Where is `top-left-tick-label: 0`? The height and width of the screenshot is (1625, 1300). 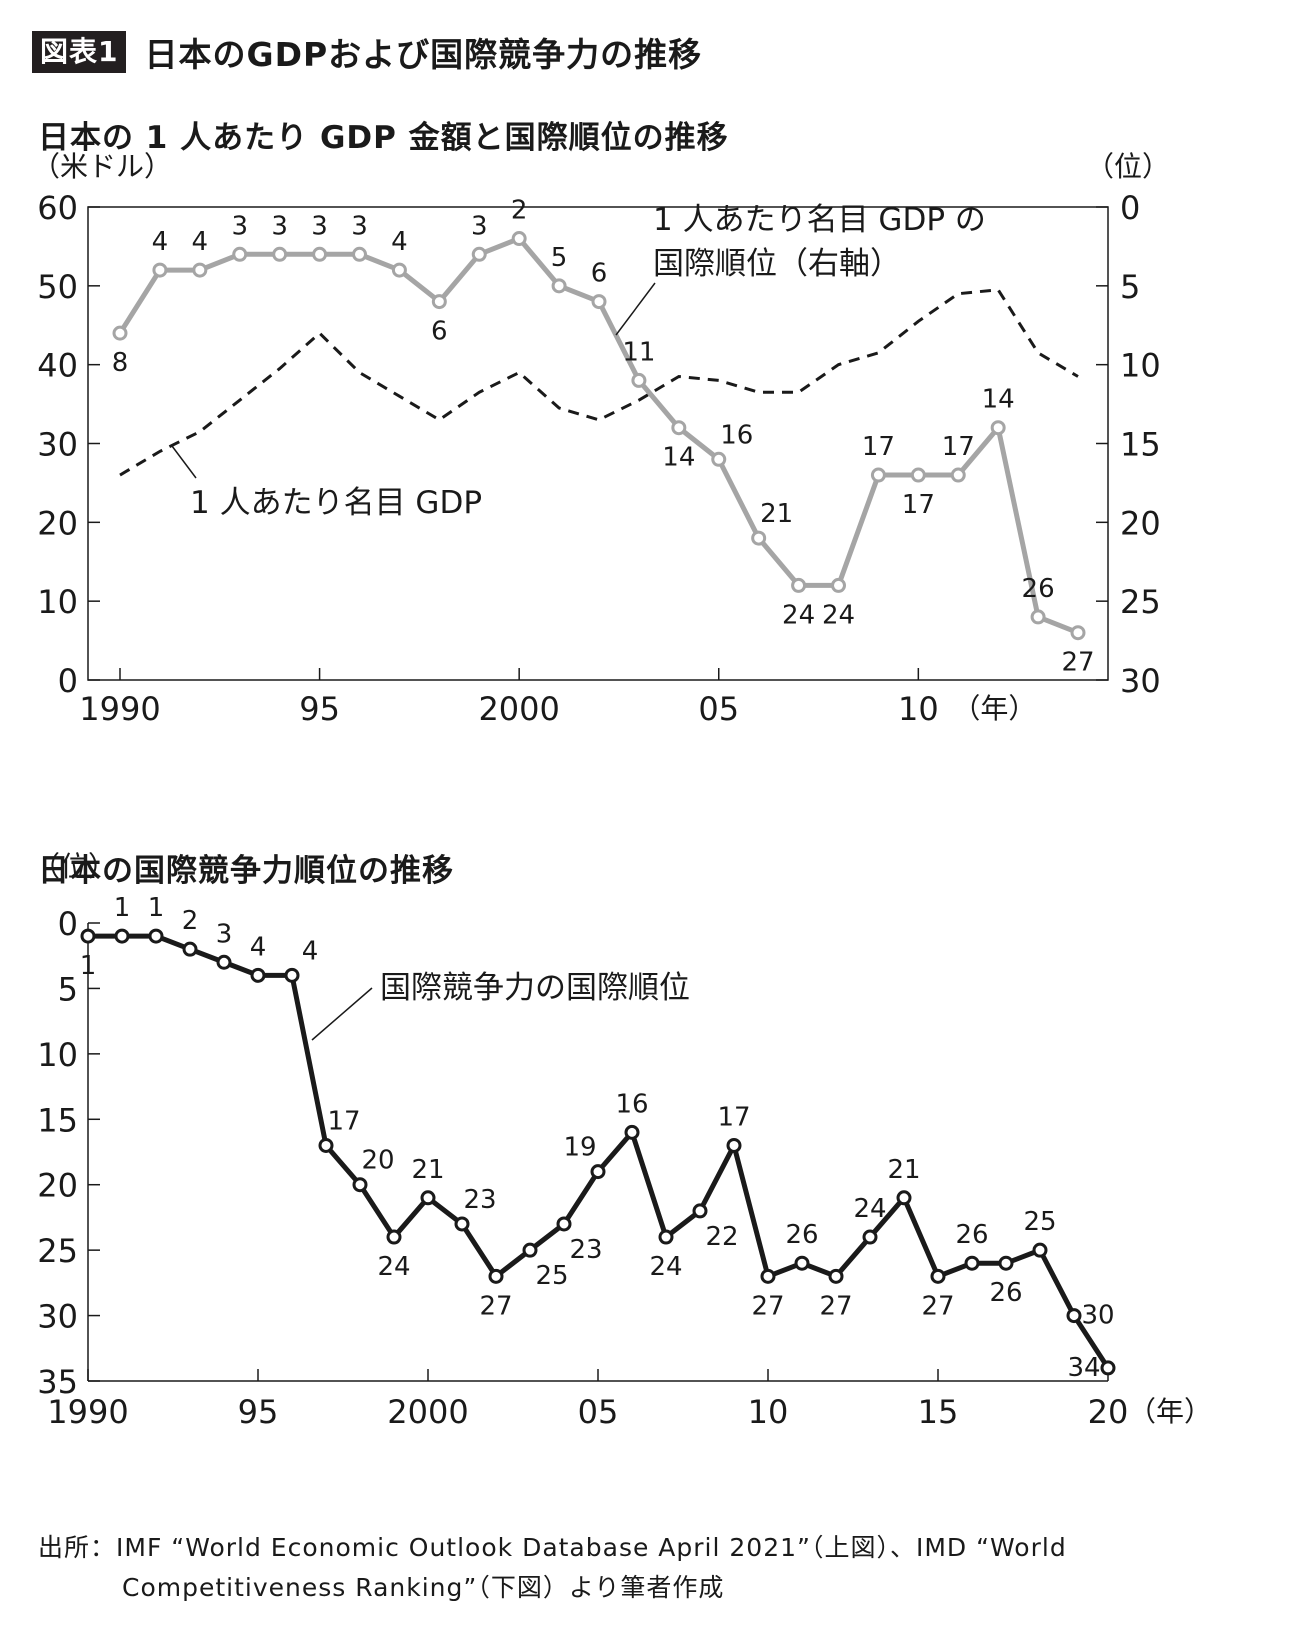
top-left-tick-label: 0 is located at coordinates (68, 681).